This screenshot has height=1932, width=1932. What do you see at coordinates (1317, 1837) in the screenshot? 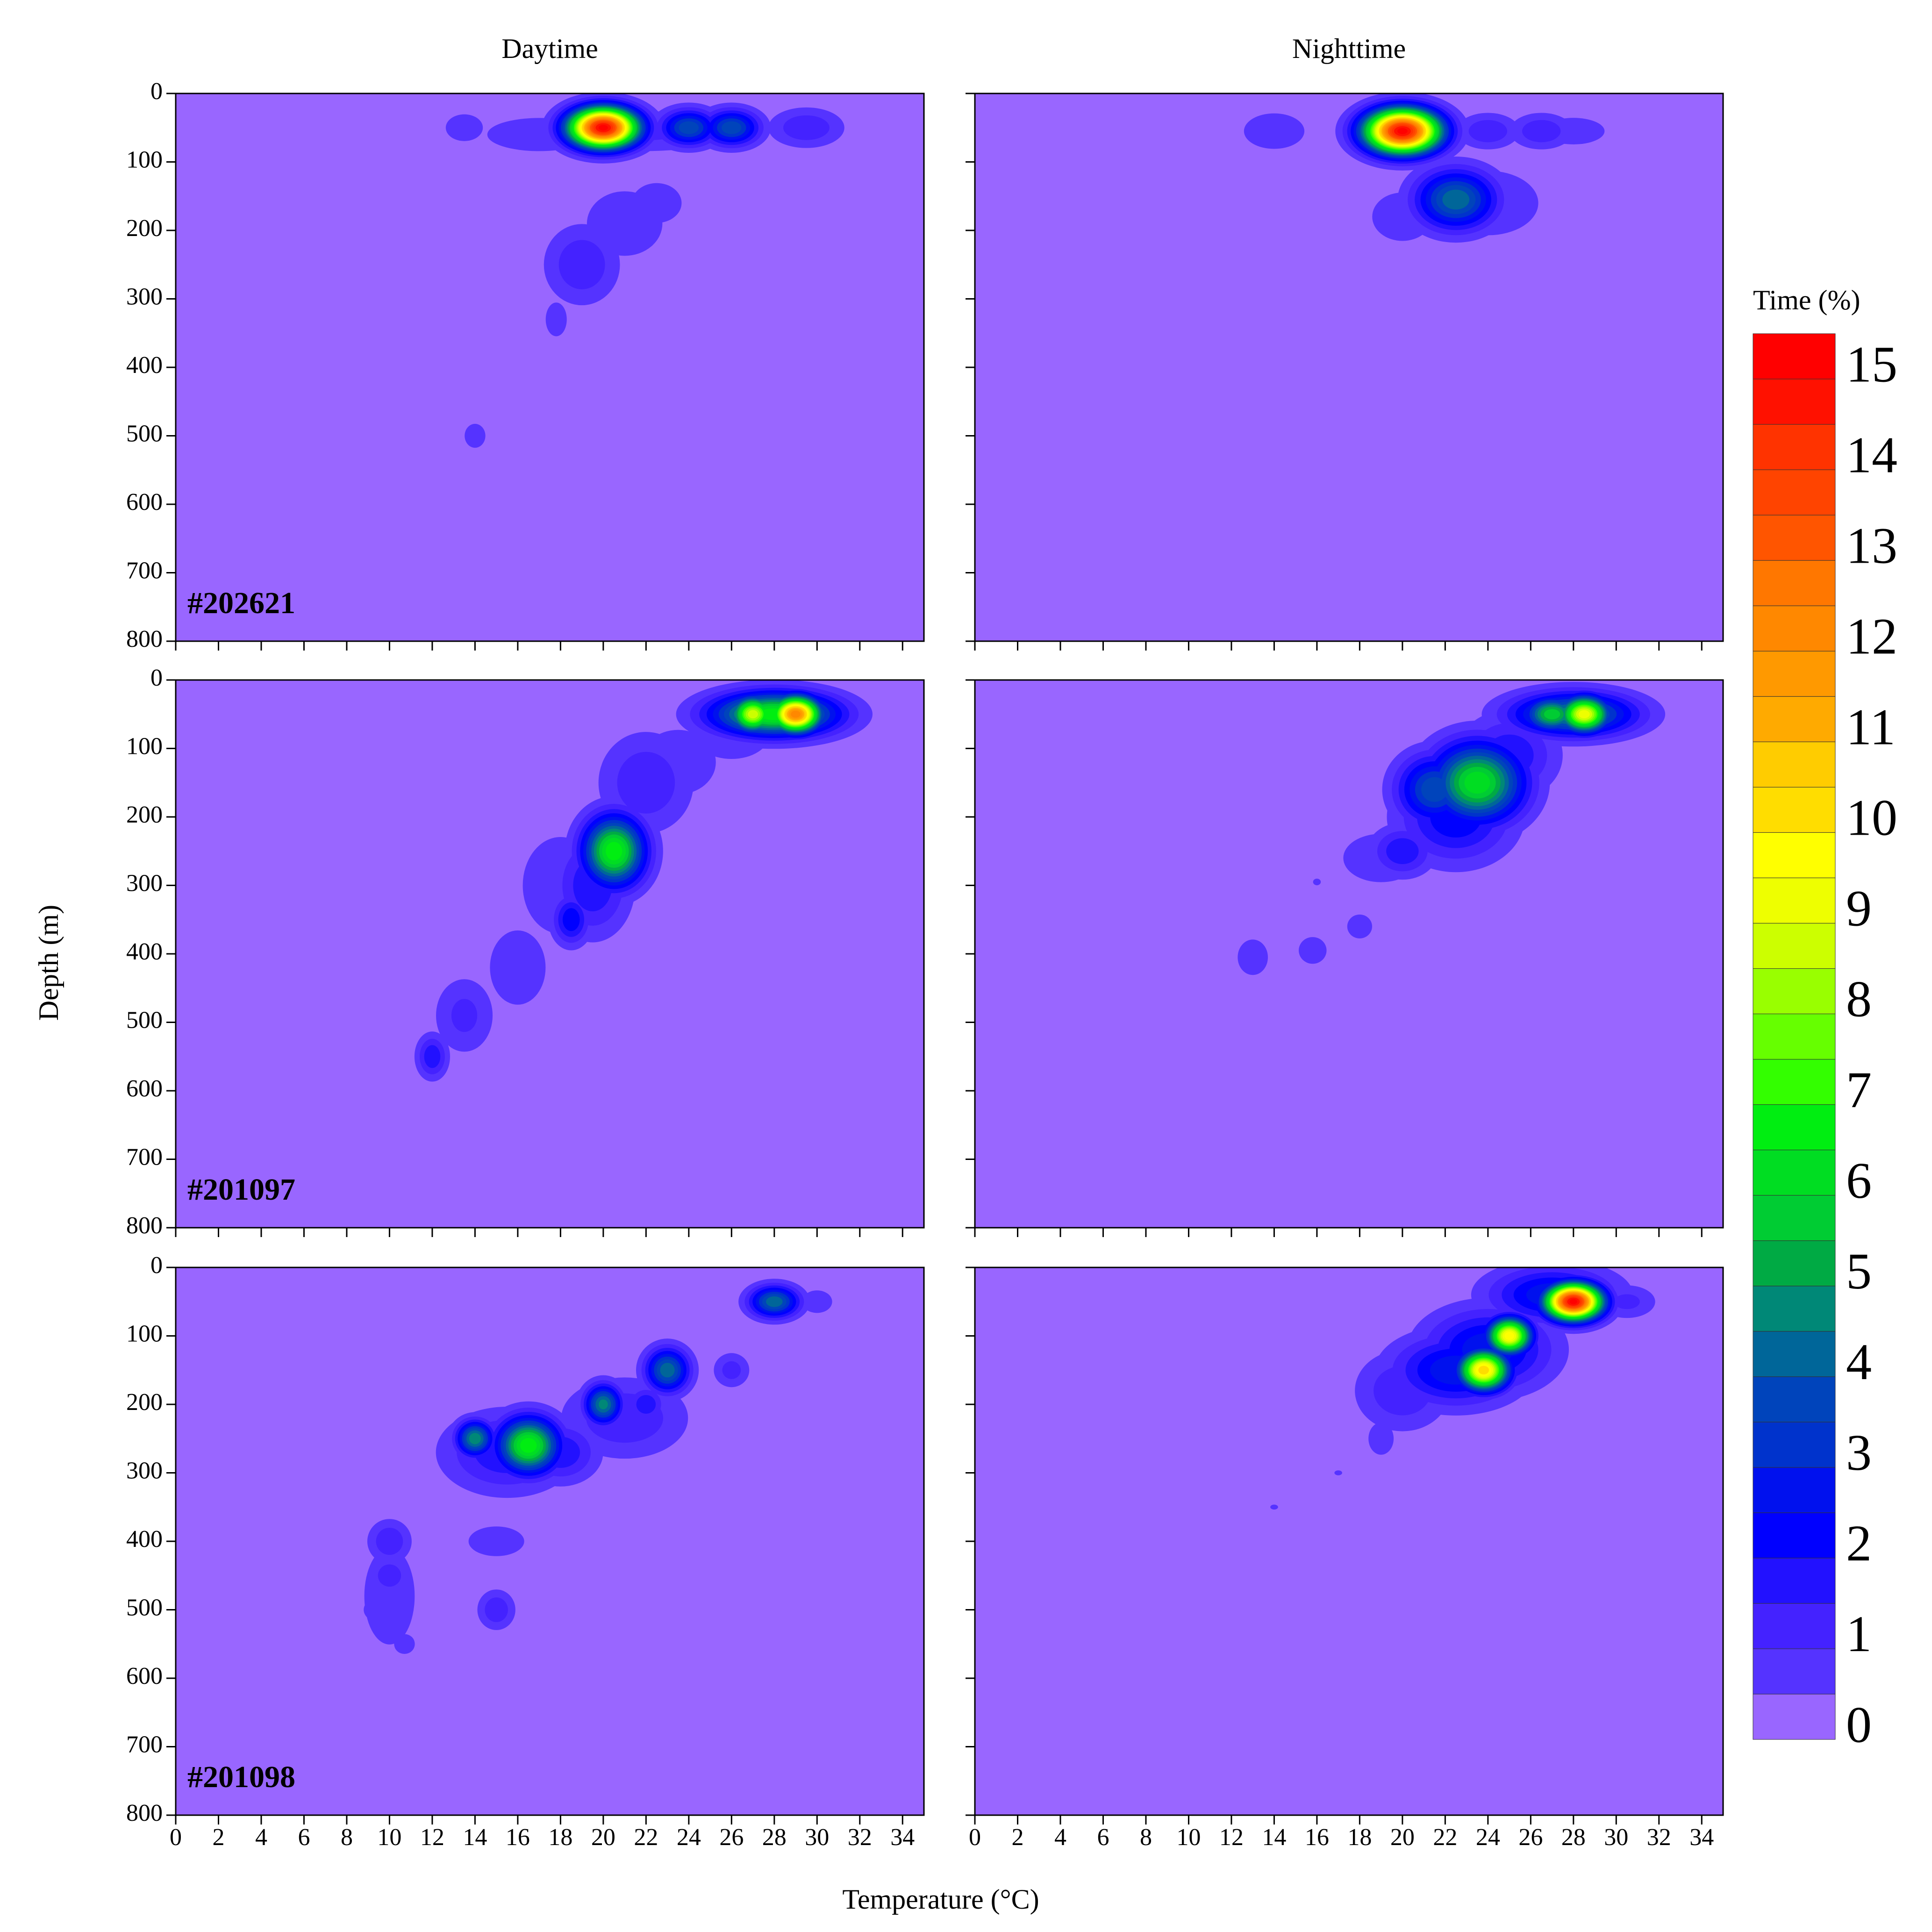
I see `x-tick-label: 16` at bounding box center [1317, 1837].